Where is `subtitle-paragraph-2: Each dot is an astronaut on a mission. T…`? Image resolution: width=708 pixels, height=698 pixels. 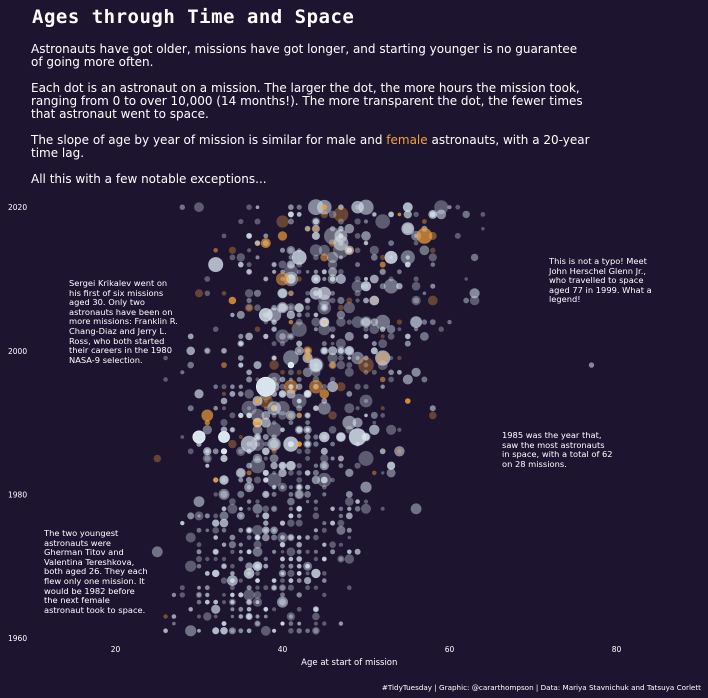
subtitle-paragraph-2: Each dot is an astronaut on a mission. T… is located at coordinates (307, 101).